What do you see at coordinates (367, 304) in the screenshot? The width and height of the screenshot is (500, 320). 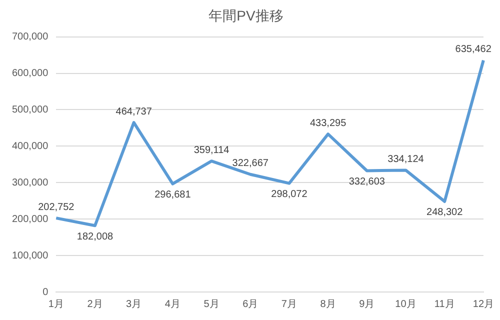 I see `x-tick-label: 9月` at bounding box center [367, 304].